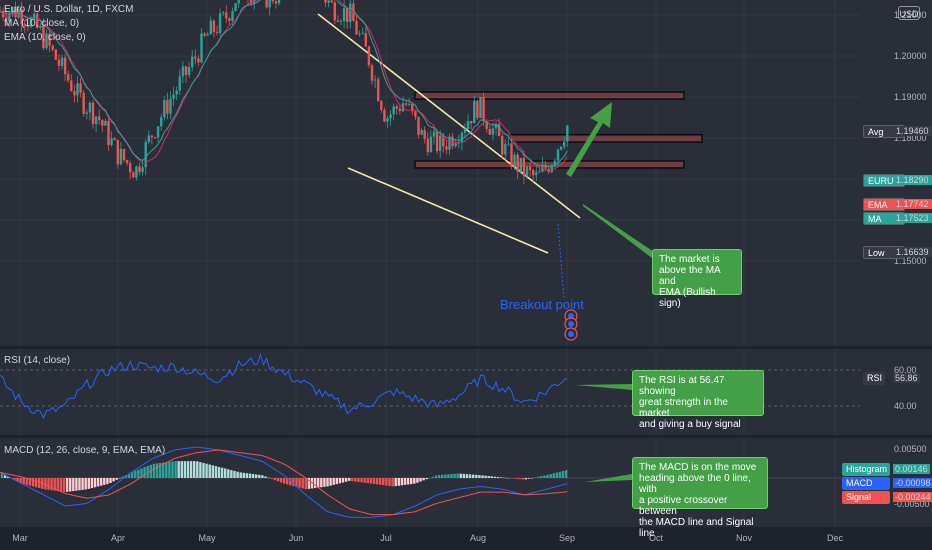 This screenshot has height=550, width=932. I want to click on lower-trendline, so click(448, 210).